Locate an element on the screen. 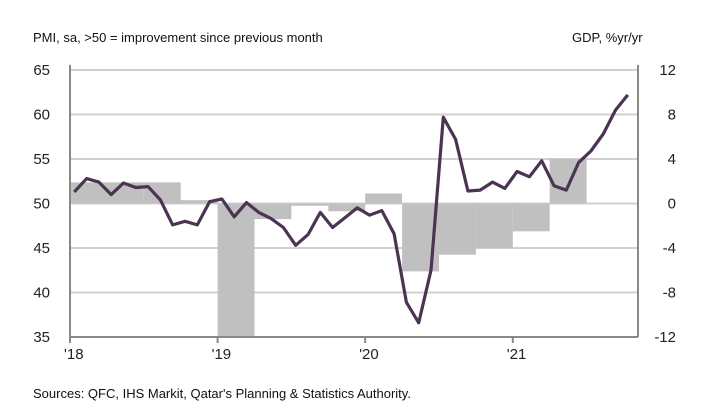  left-tick-label: 60 is located at coordinates (41, 115).